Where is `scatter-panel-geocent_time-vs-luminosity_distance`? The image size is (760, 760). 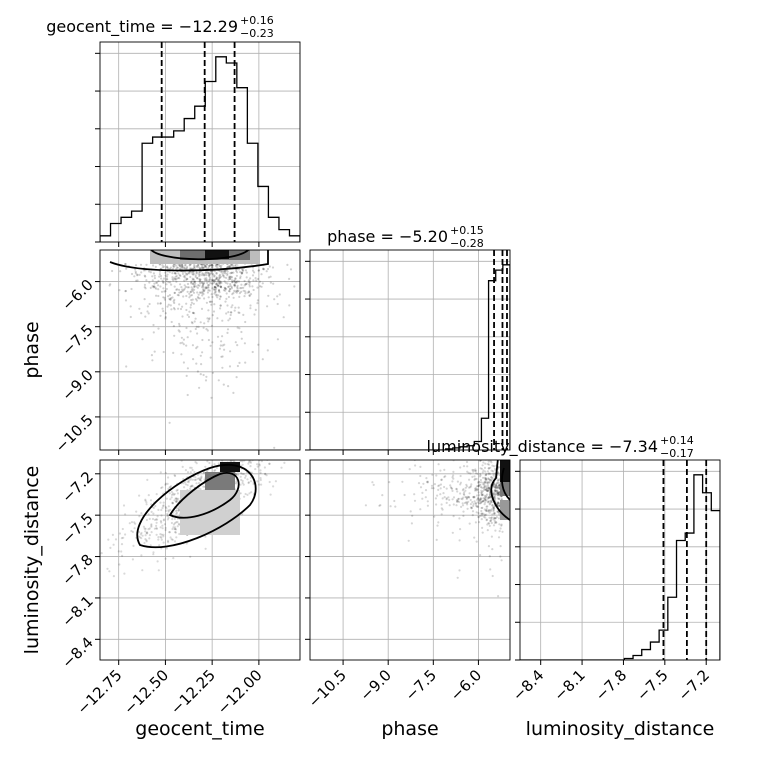
scatter-panel-geocent_time-vs-luminosity_distance is located at coordinates (198, 546).